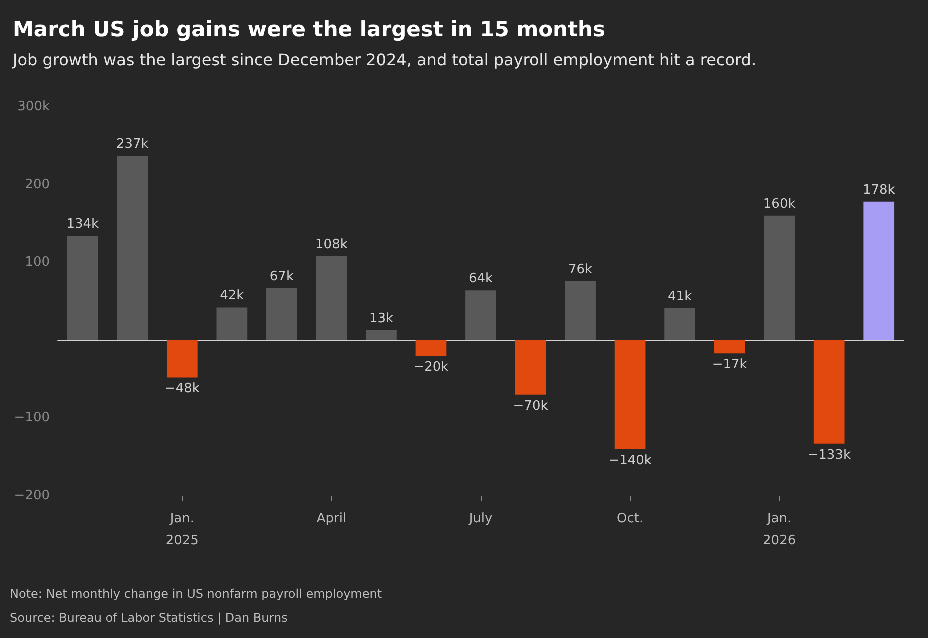 This screenshot has width=928, height=638. Describe the element at coordinates (384, 60) in the screenshot. I see `chart-subtitle: Job growth was the largest since December 2024, and total payroll employment hit a record.` at that location.